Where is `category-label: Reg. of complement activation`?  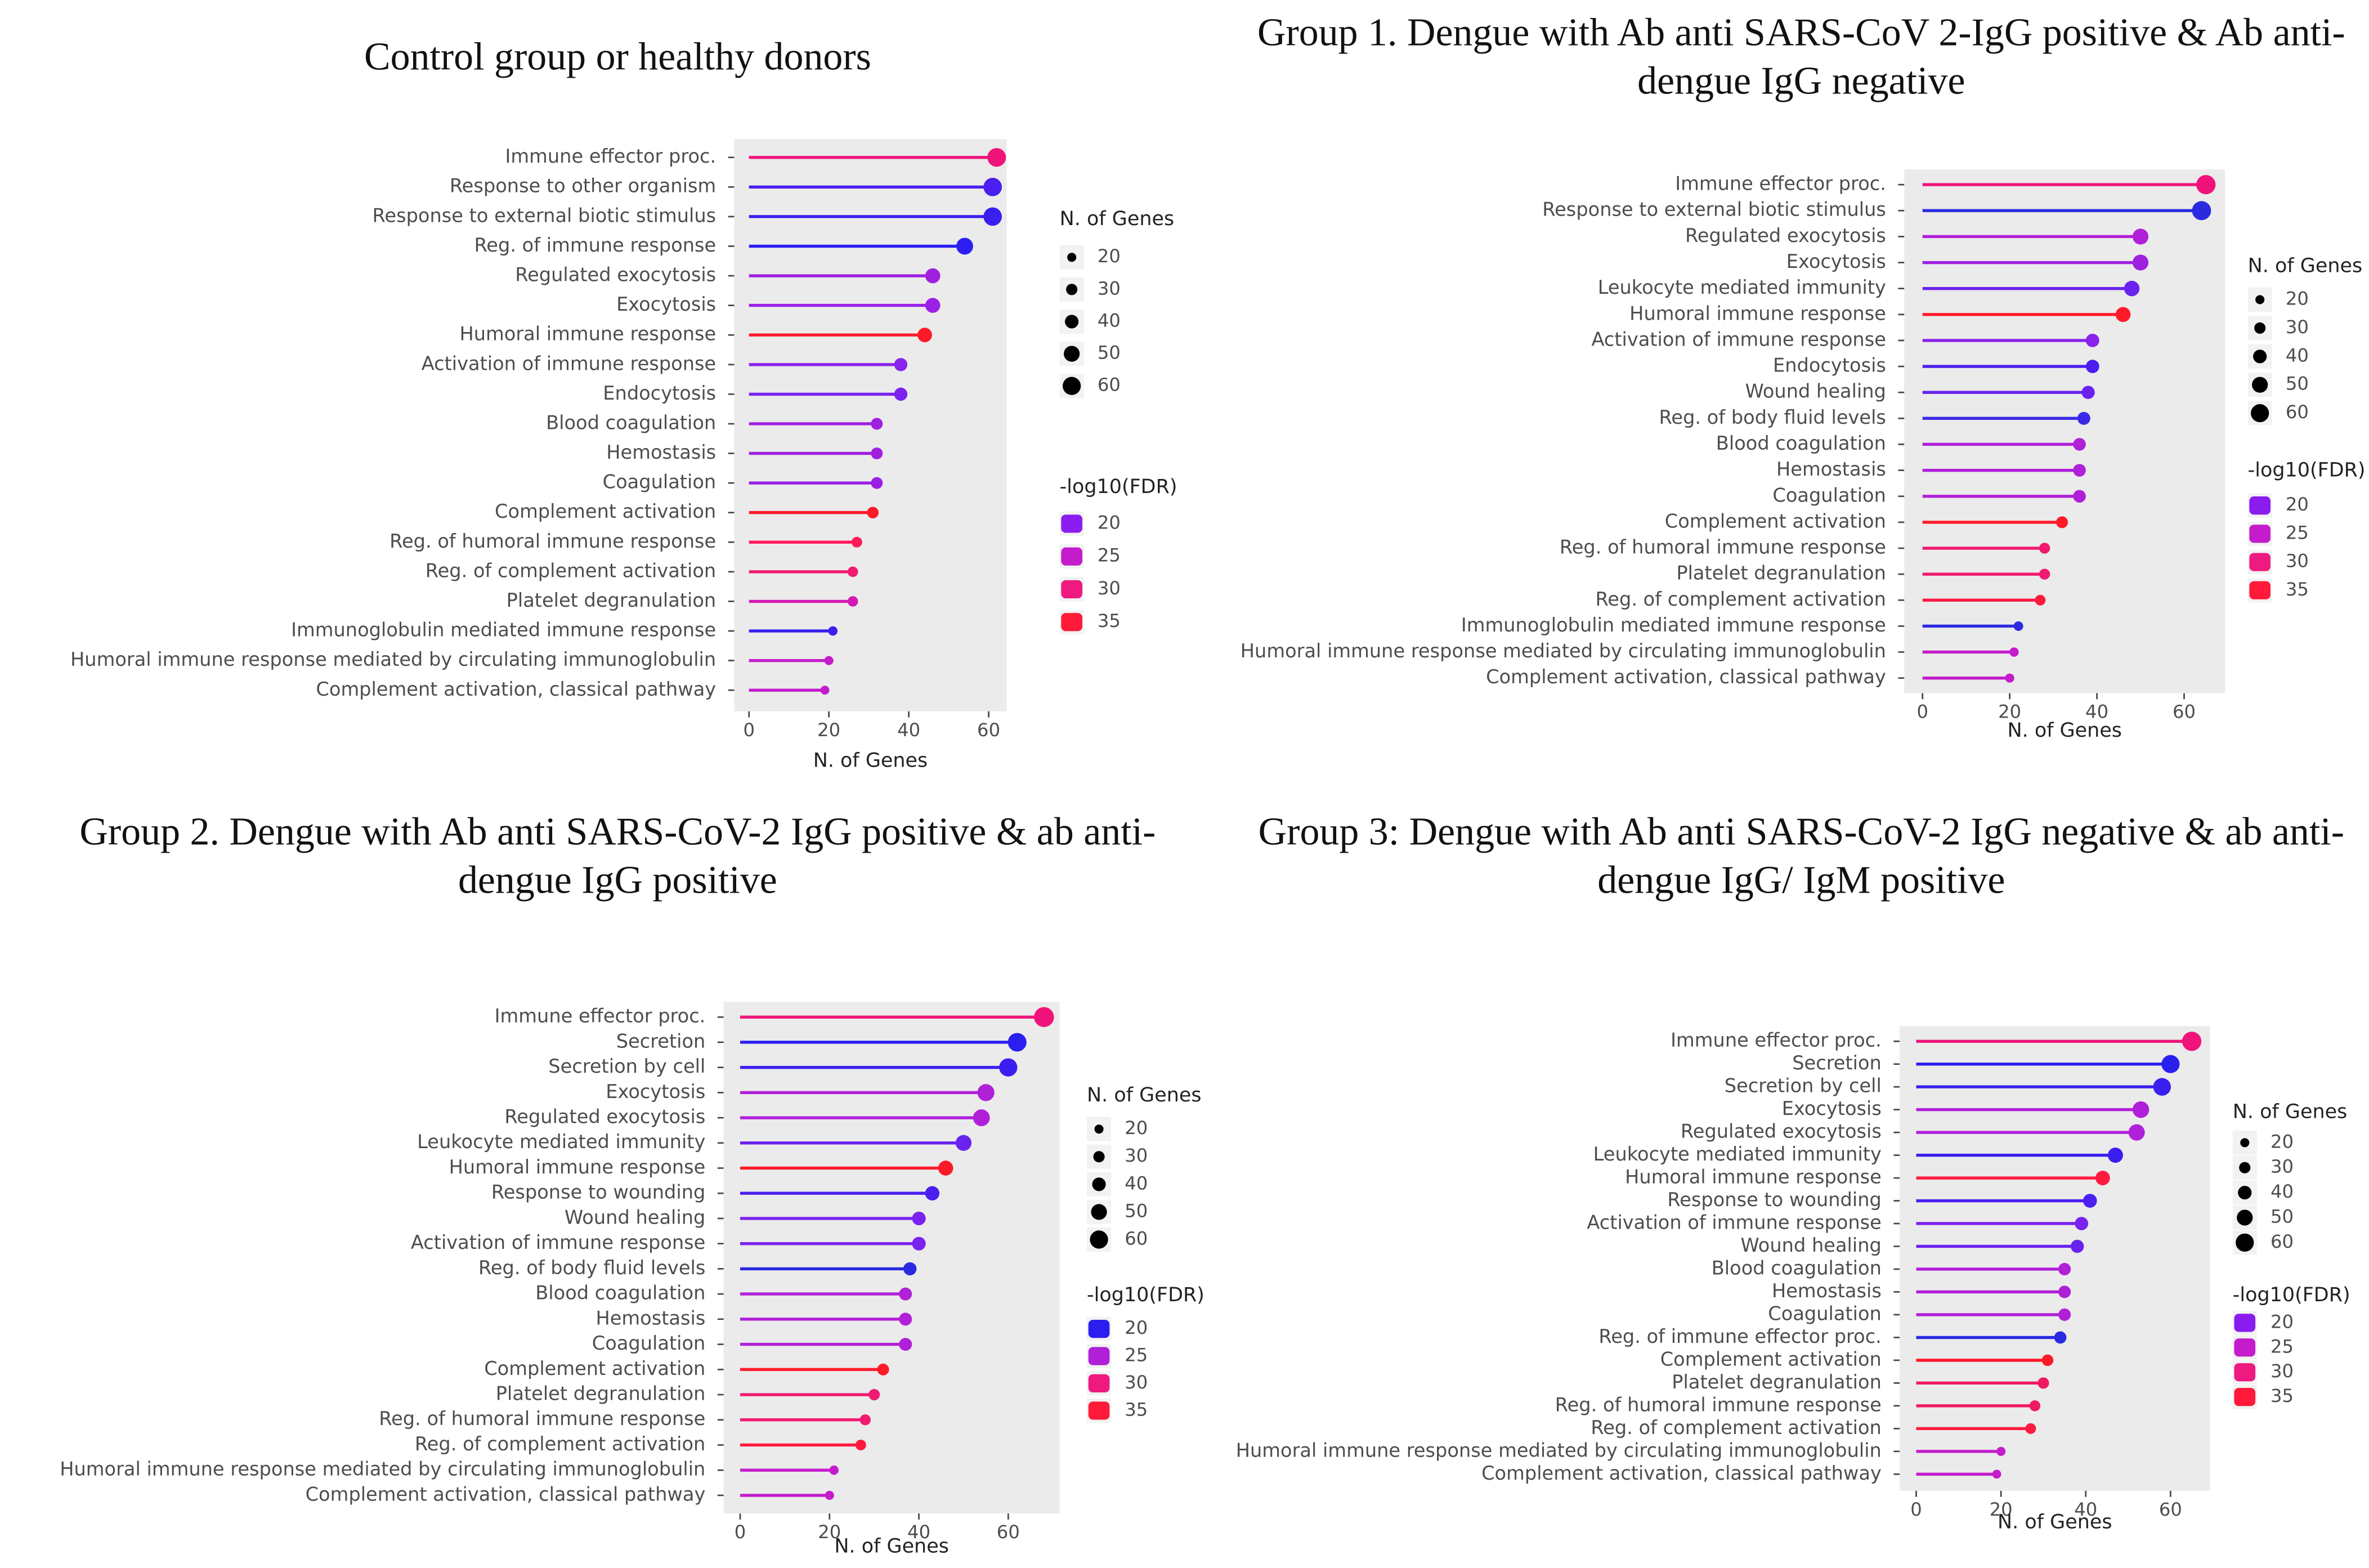 category-label: Reg. of complement activation is located at coordinates (1740, 599).